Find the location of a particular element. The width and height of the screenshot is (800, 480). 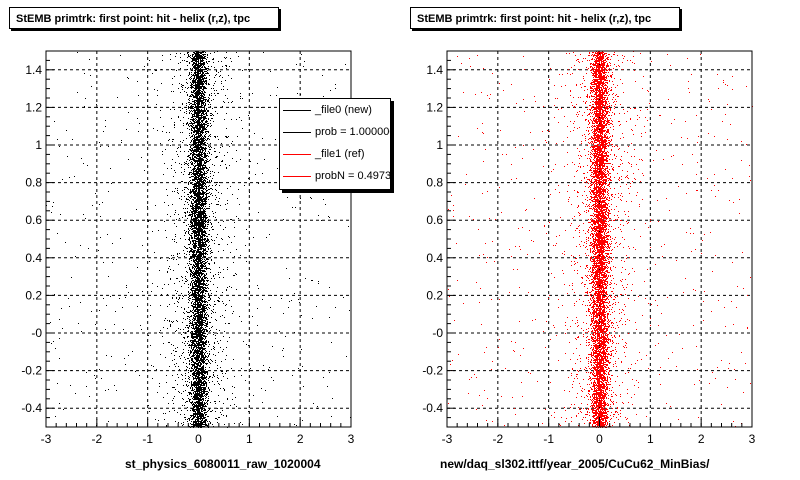

legend-entry-prob: prob = 1.000000 is located at coordinates (335, 132).